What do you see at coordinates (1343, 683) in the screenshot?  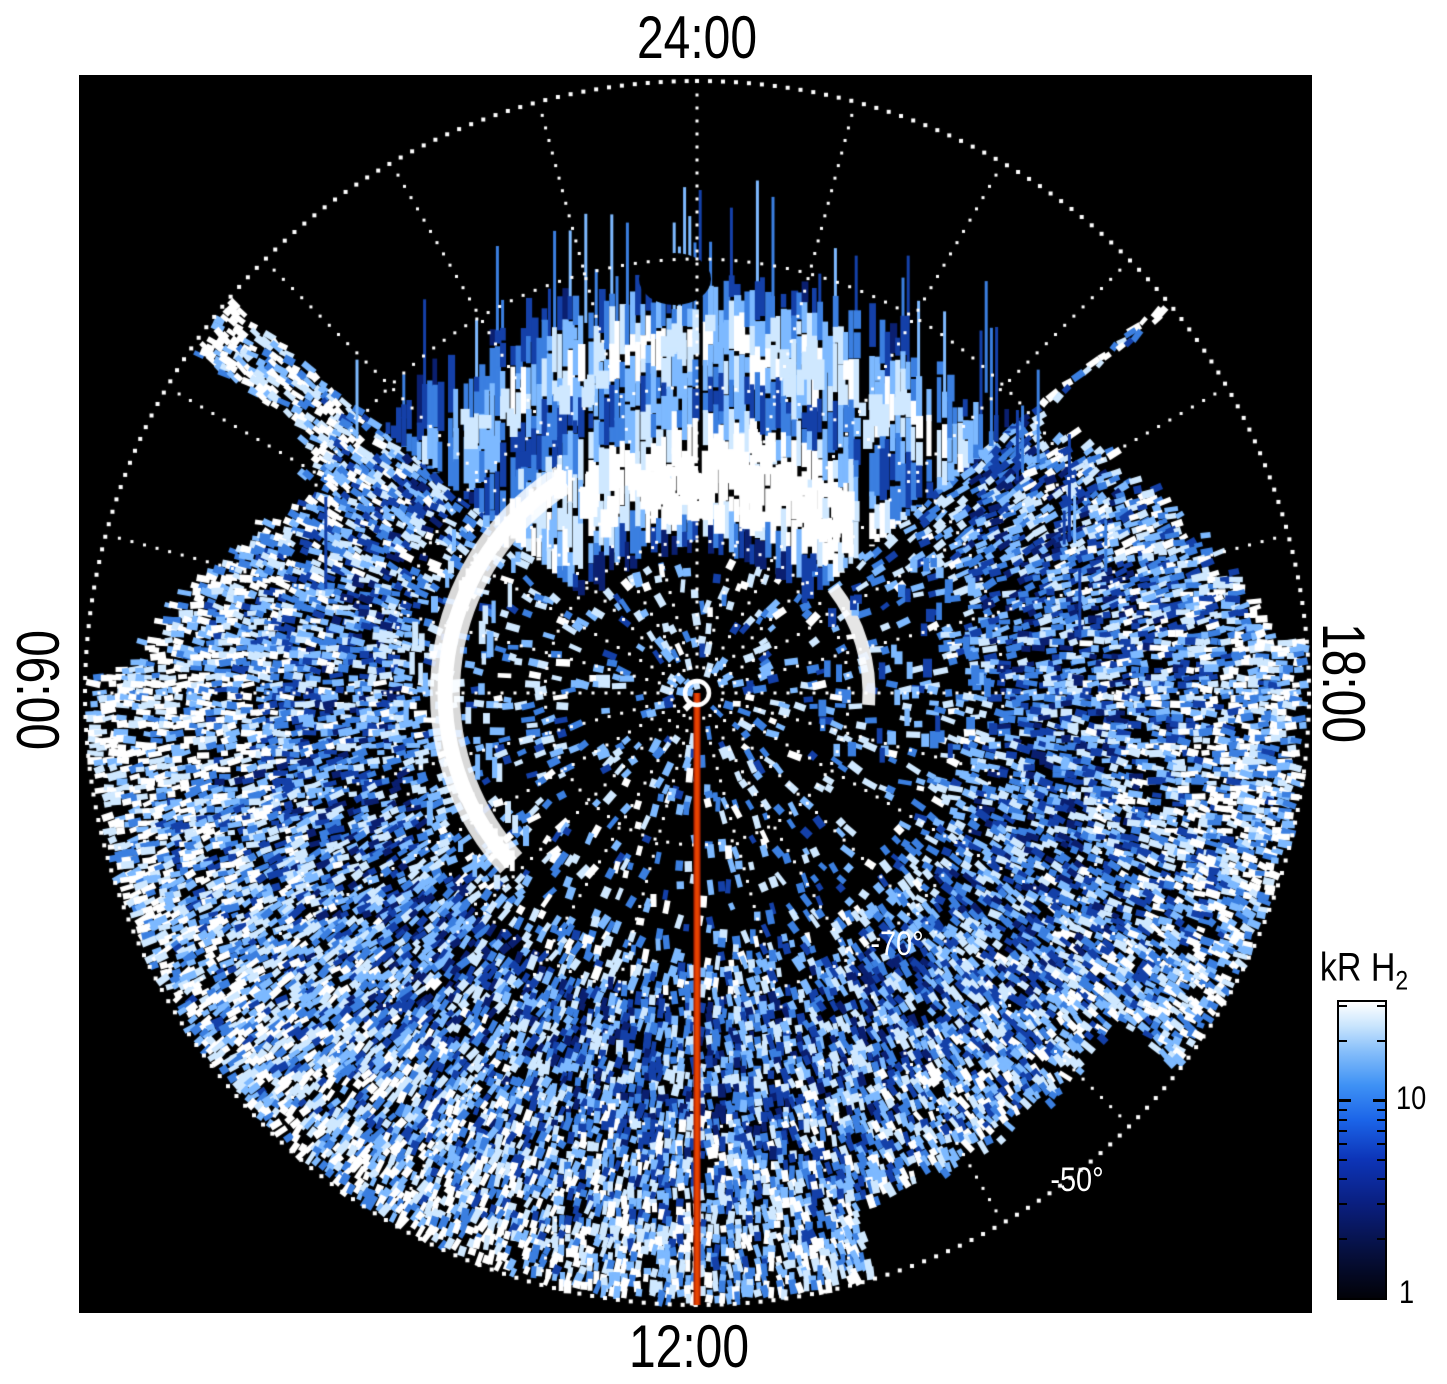 I see `hour-label-1800: 18:00` at bounding box center [1343, 683].